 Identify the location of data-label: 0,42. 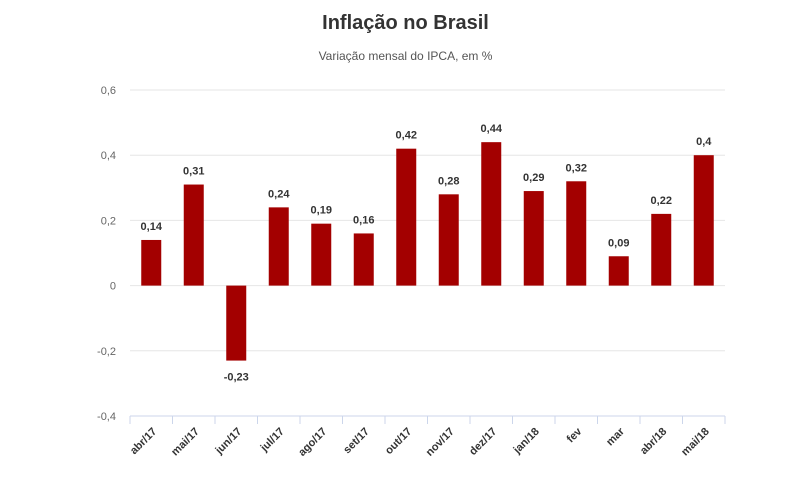
(406, 136).